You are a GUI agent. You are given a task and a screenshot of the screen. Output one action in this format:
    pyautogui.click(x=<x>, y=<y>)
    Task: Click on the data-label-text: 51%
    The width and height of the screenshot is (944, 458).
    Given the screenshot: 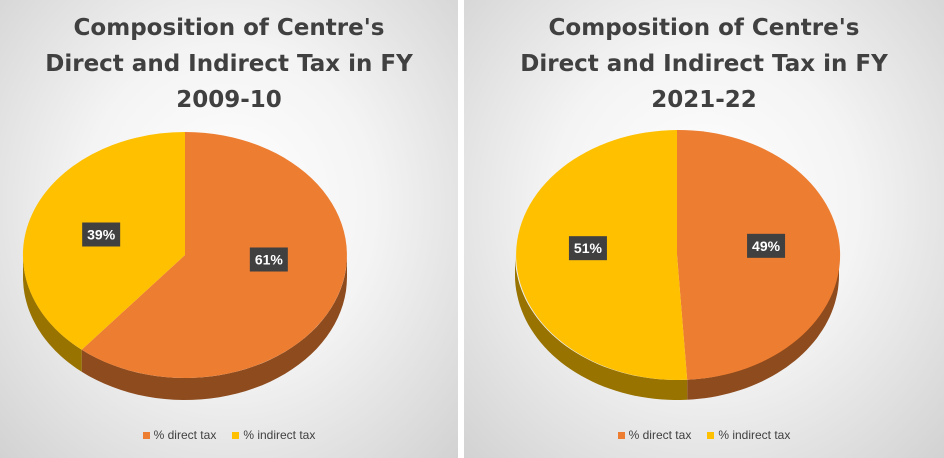 What is the action you would take?
    pyautogui.click(x=588, y=248)
    